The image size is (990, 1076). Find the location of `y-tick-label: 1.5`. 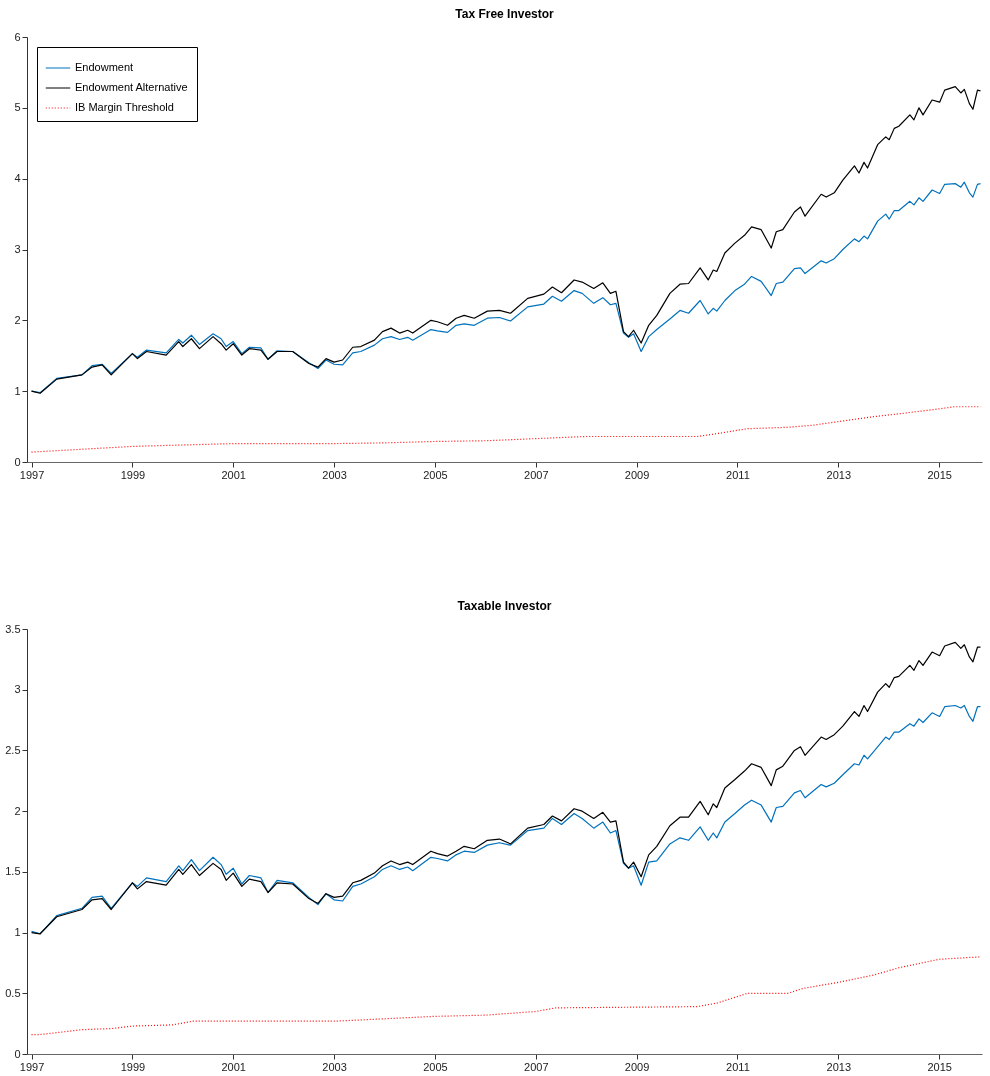

y-tick-label: 1.5 is located at coordinates (13, 871).